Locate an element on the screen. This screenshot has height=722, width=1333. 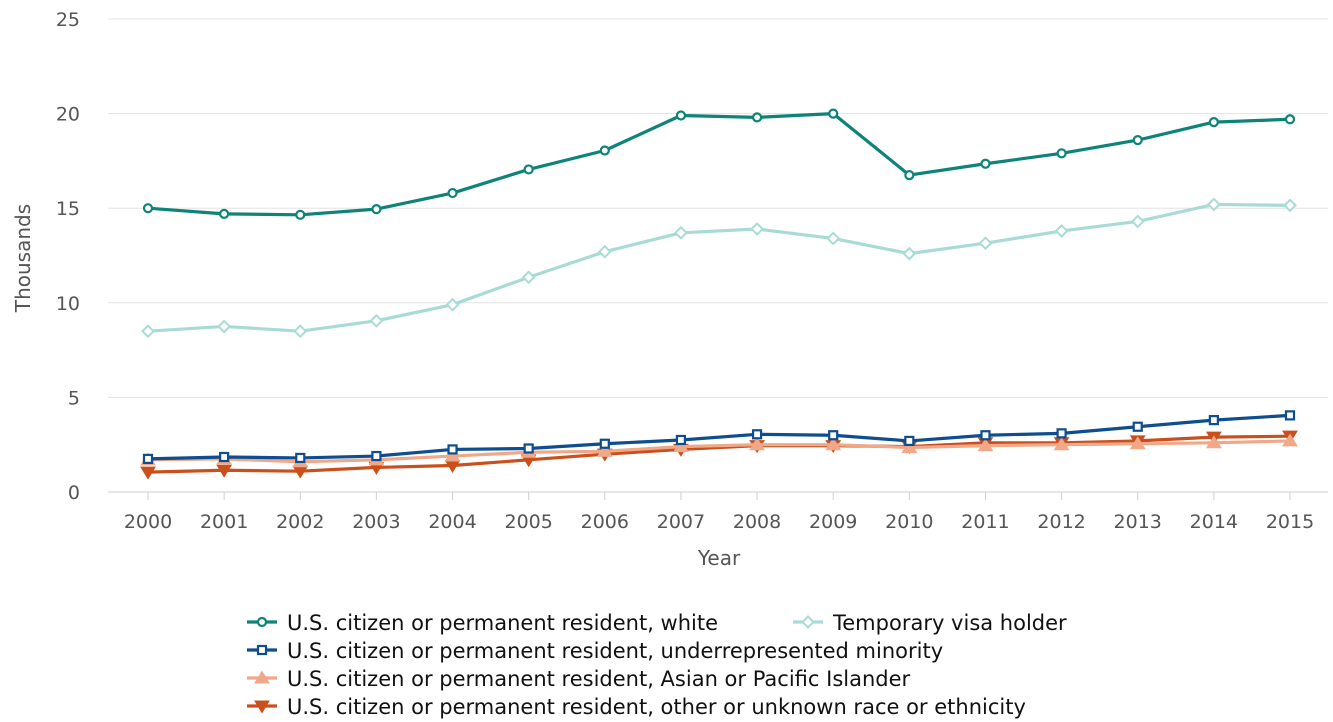
x-tick-label: 2014 is located at coordinates (1214, 522).